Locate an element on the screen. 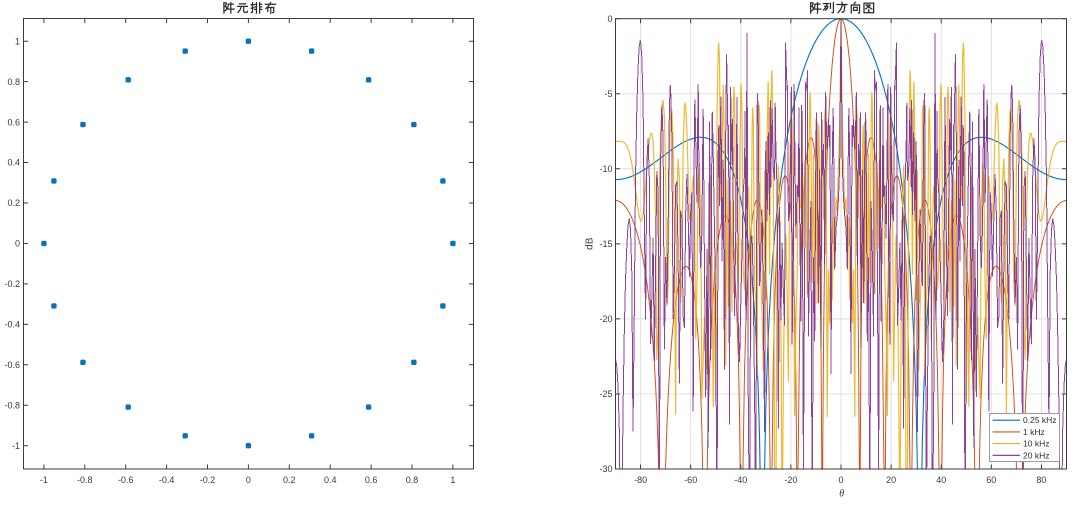 Image resolution: width=1080 pixels, height=507 pixels. svg-text: -10 is located at coordinates (605, 169).